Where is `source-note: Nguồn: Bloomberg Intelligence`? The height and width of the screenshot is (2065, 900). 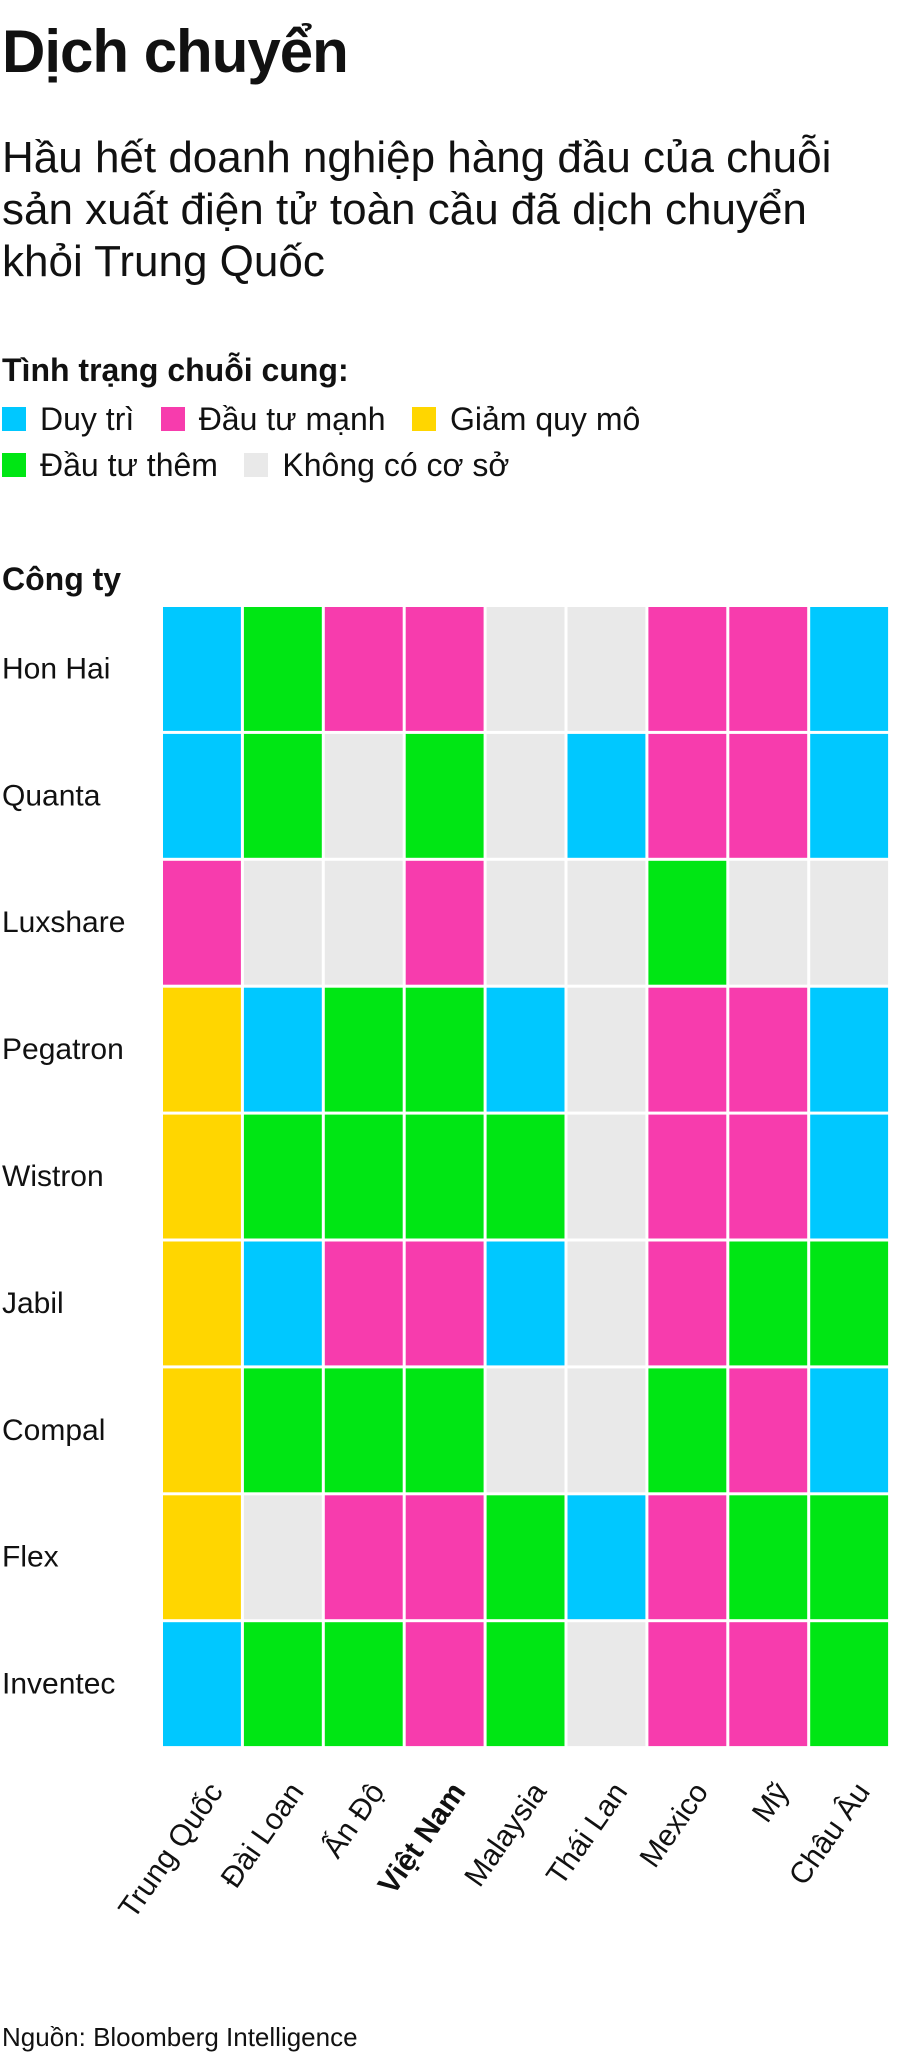 source-note: Nguồn: Bloomberg Intelligence is located at coordinates (180, 2037).